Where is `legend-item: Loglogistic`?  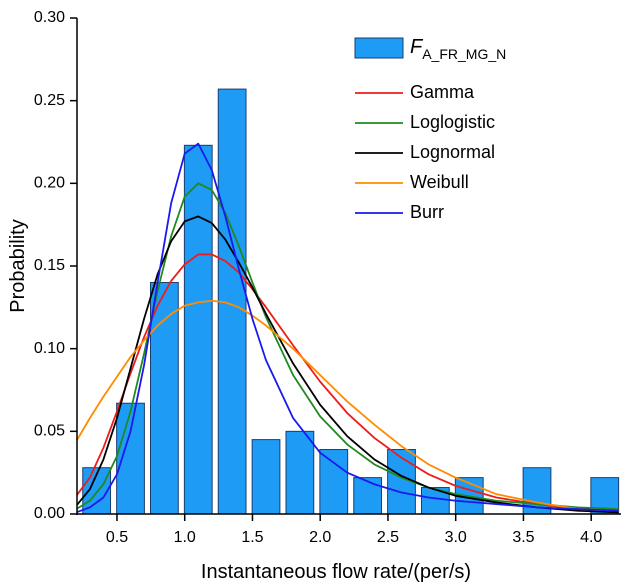
legend-item: Loglogistic is located at coordinates (425, 122).